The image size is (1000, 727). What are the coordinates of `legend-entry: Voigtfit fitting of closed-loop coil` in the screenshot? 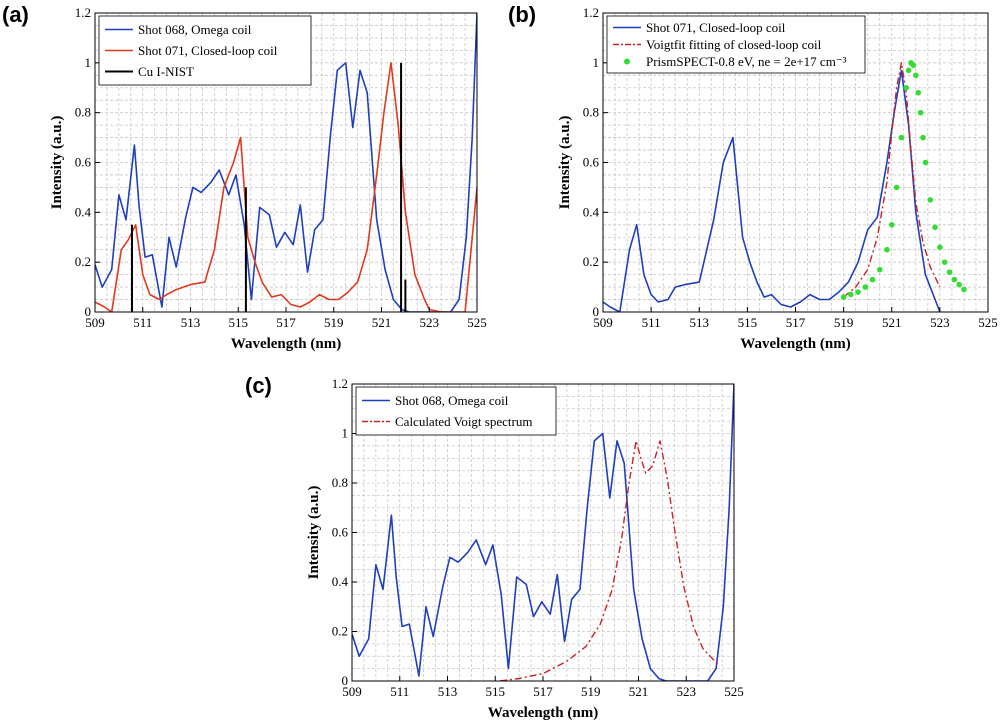 It's located at (734, 44).